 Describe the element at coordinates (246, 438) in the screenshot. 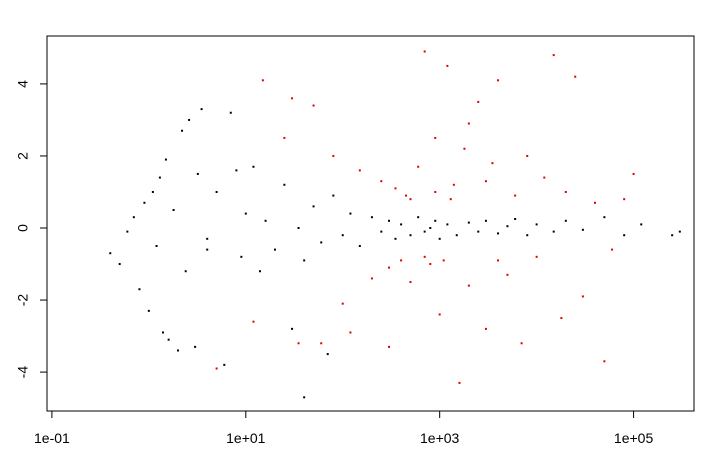

I see `x-tick-label: 1e+01` at that location.